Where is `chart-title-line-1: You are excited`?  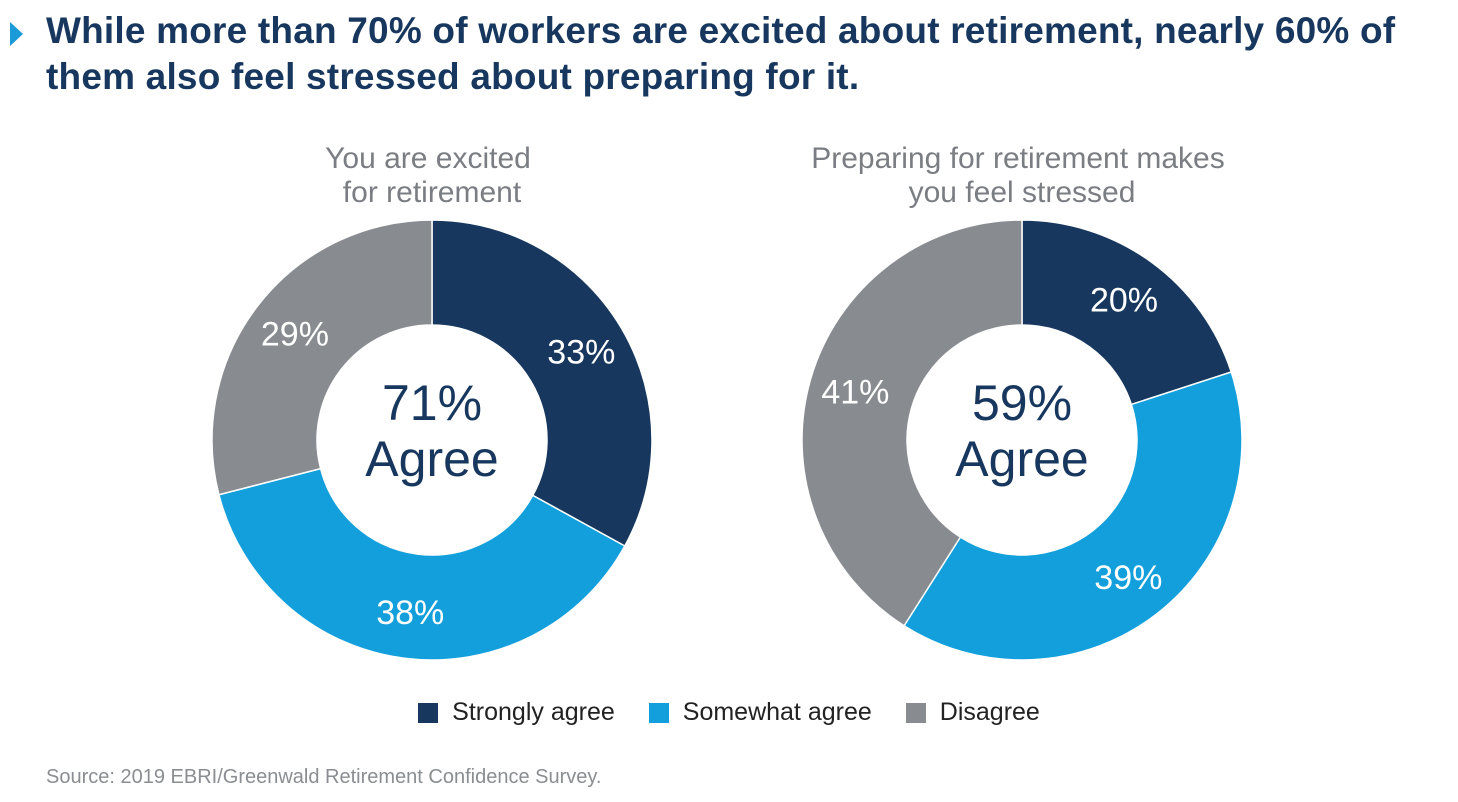
chart-title-line-1: You are excited is located at coordinates (428, 158).